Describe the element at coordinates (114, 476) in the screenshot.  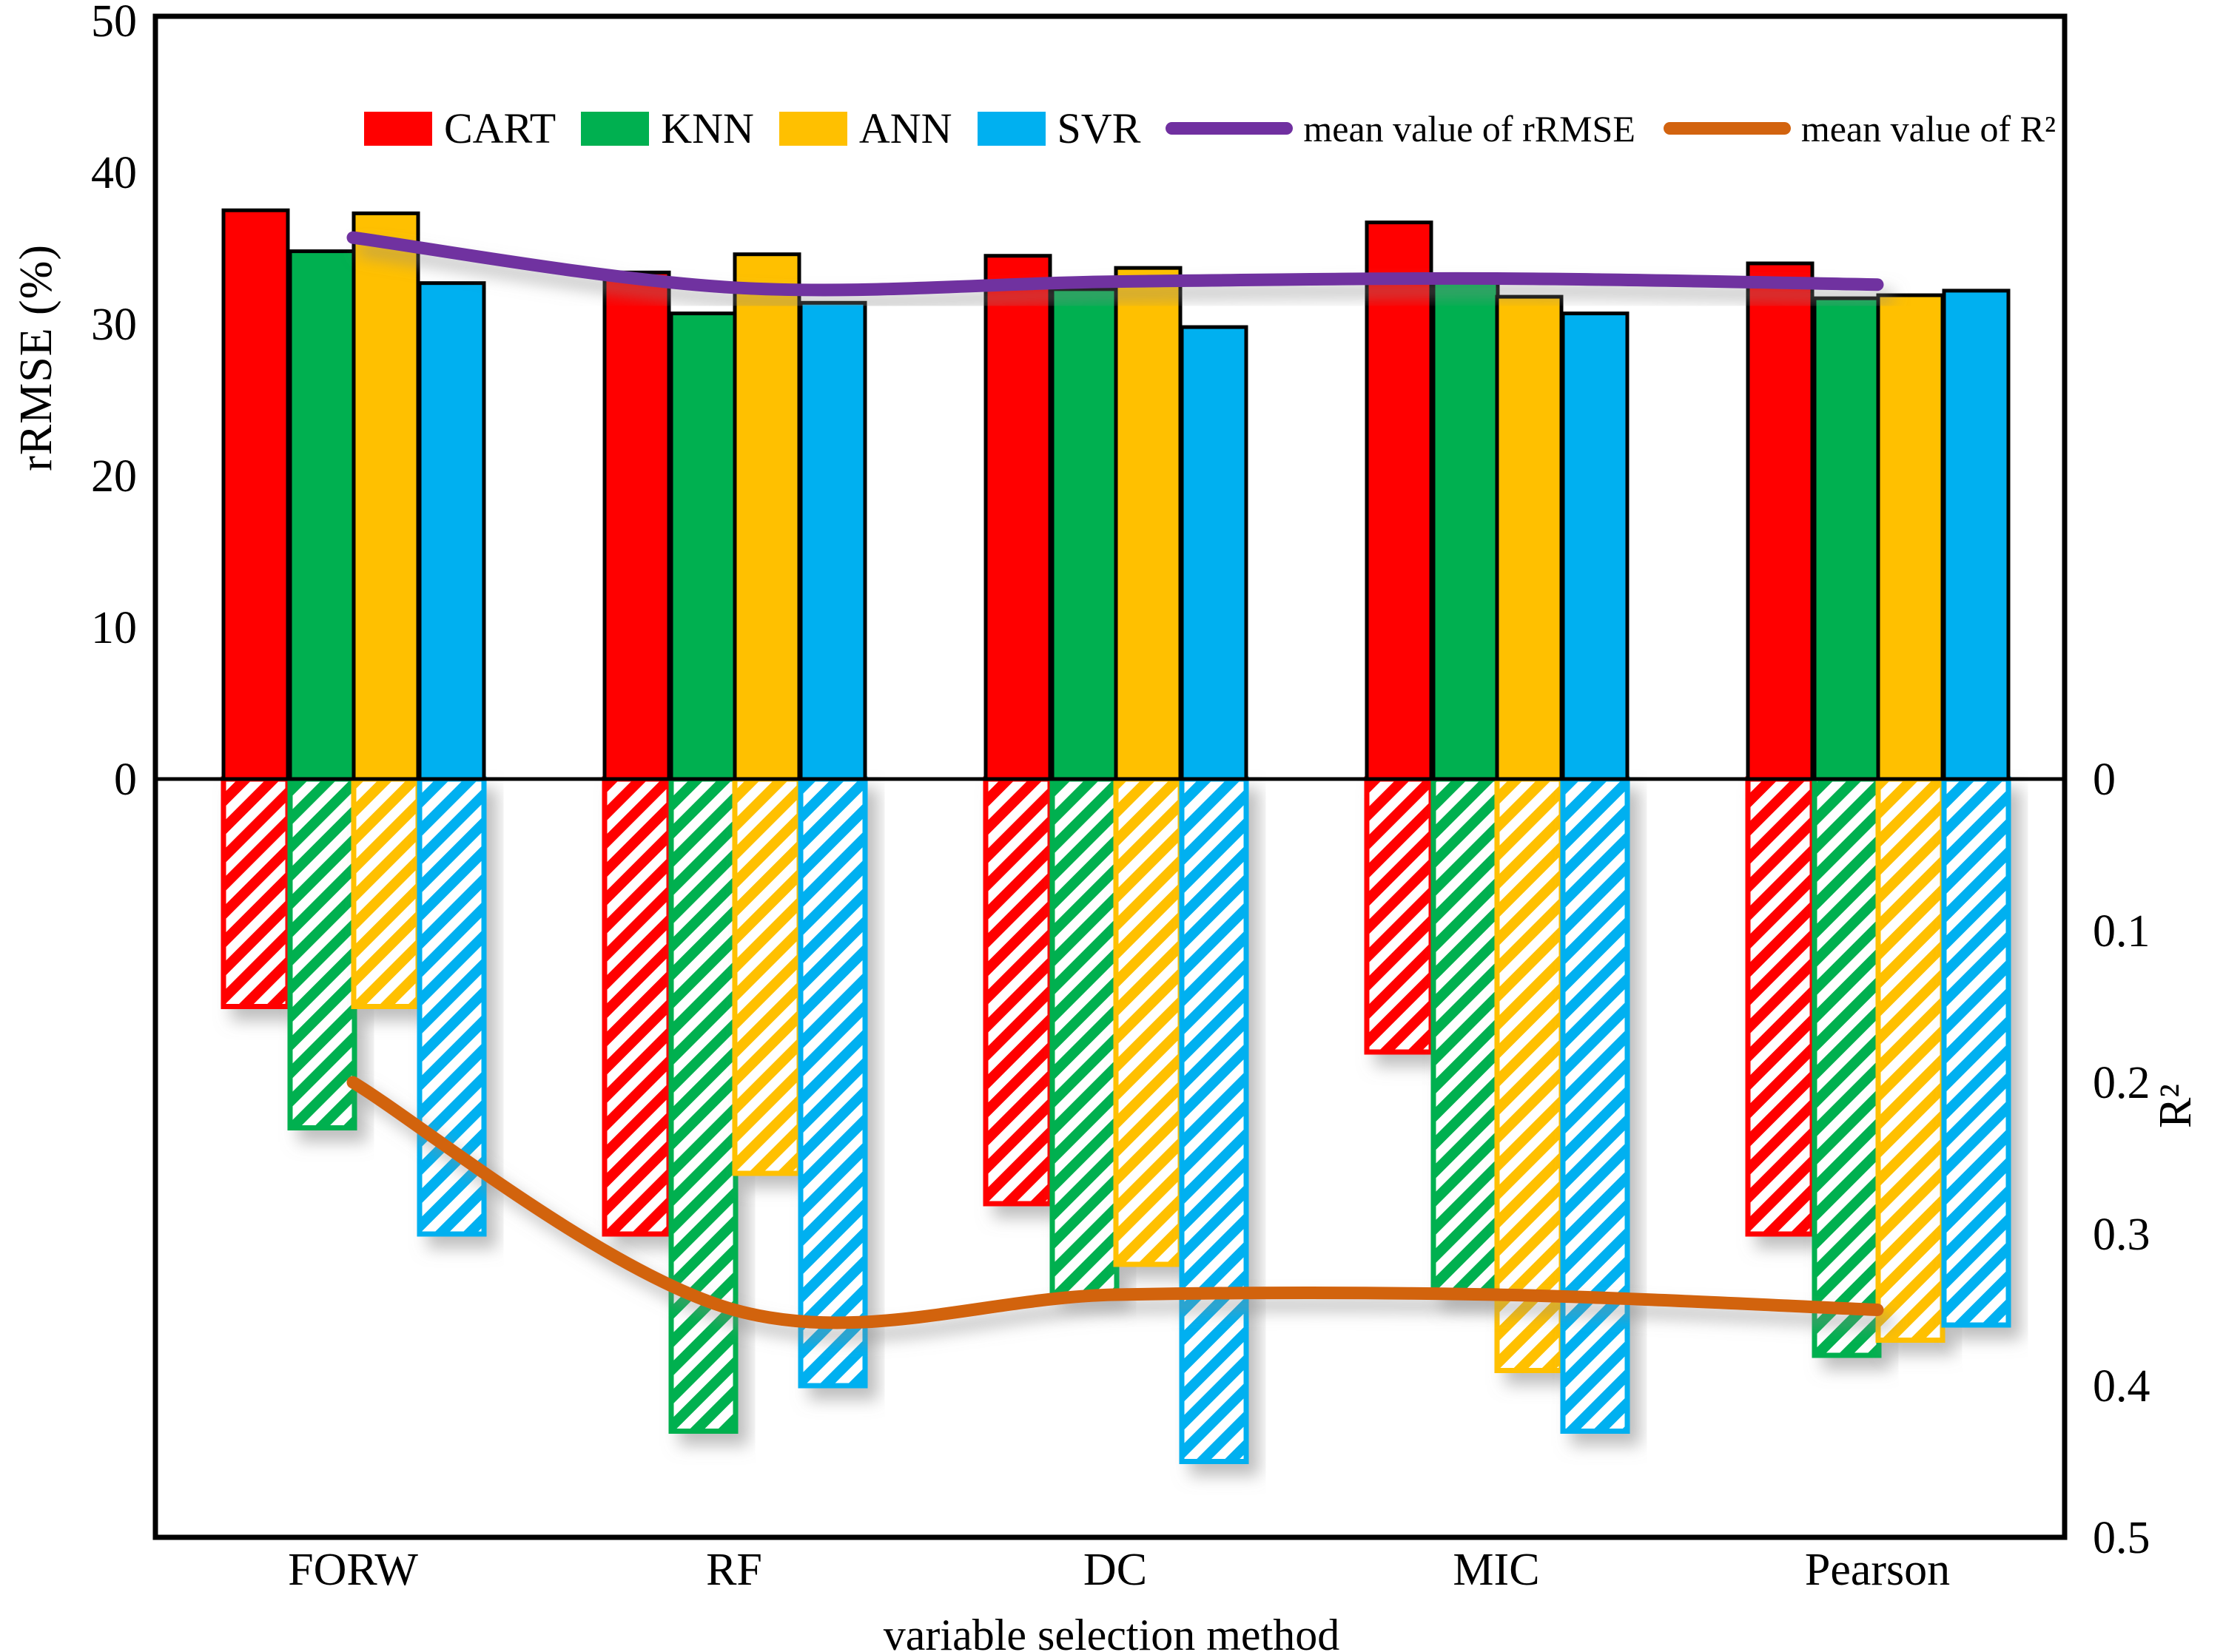
I see `left-axis-tick-label: 20` at that location.